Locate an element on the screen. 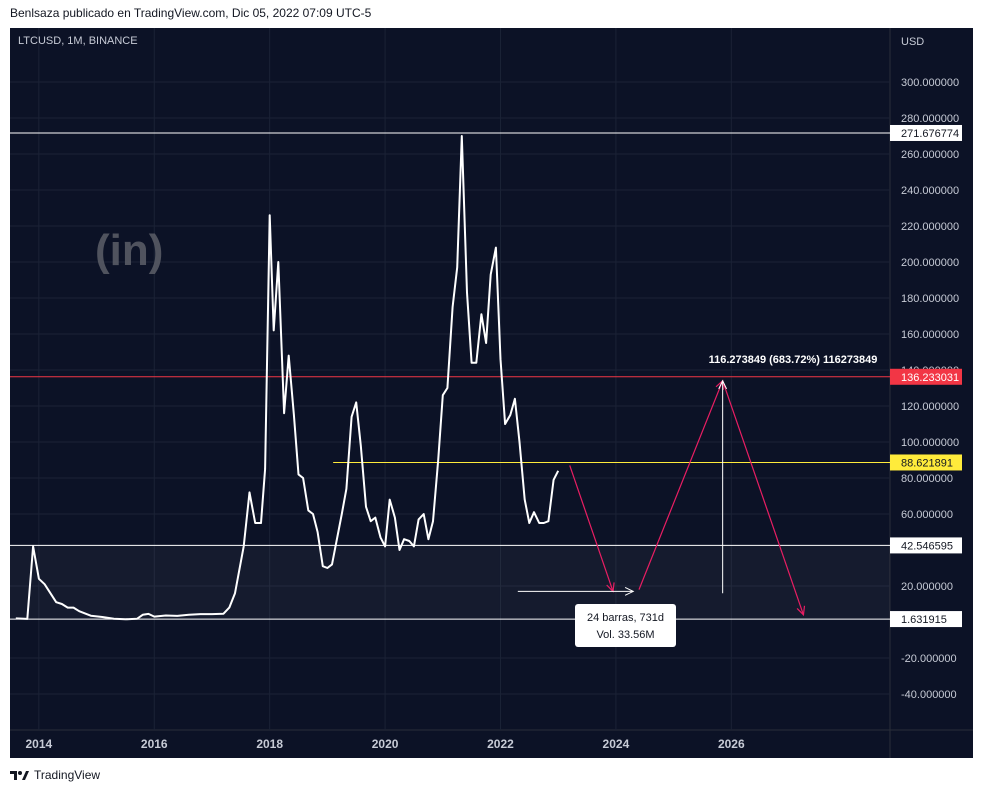  symbol-info: LTCUSD, 1M, BINANCE is located at coordinates (78, 41).